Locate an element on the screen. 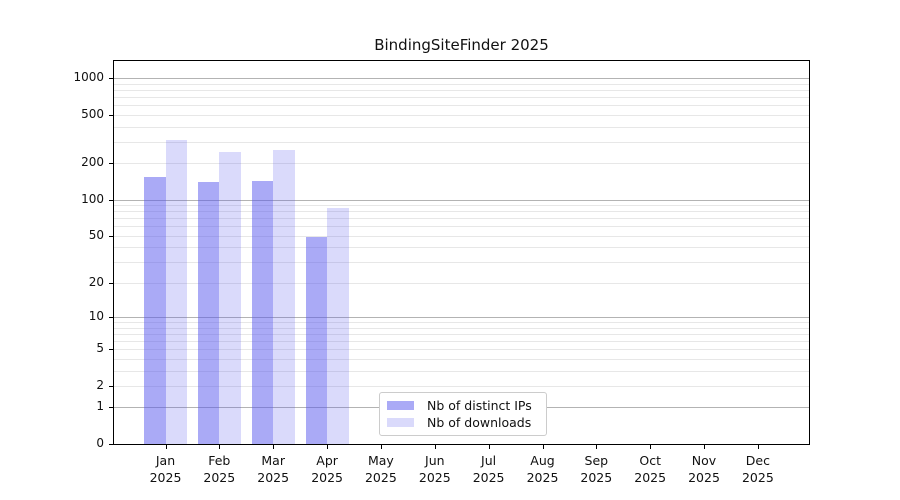 The height and width of the screenshot is (500, 900). legend-swatch-distinct-ips is located at coordinates (400, 405).